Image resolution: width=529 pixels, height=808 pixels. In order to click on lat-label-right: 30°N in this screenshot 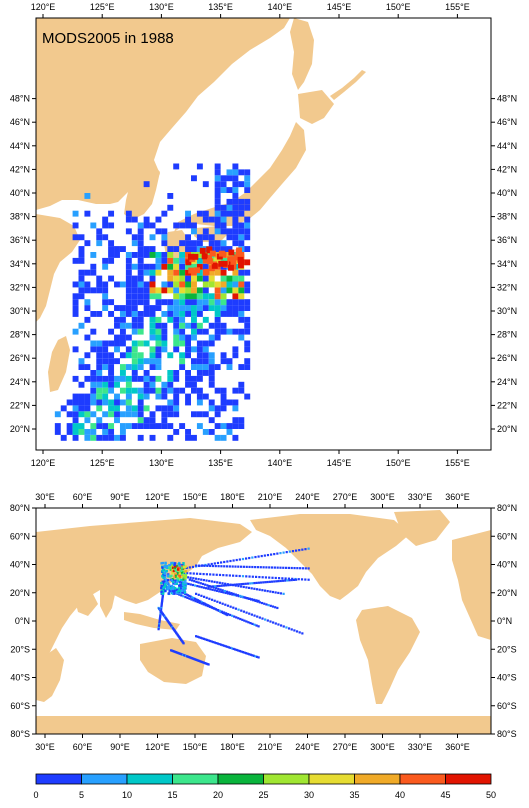, I will do `click(507, 311)`.